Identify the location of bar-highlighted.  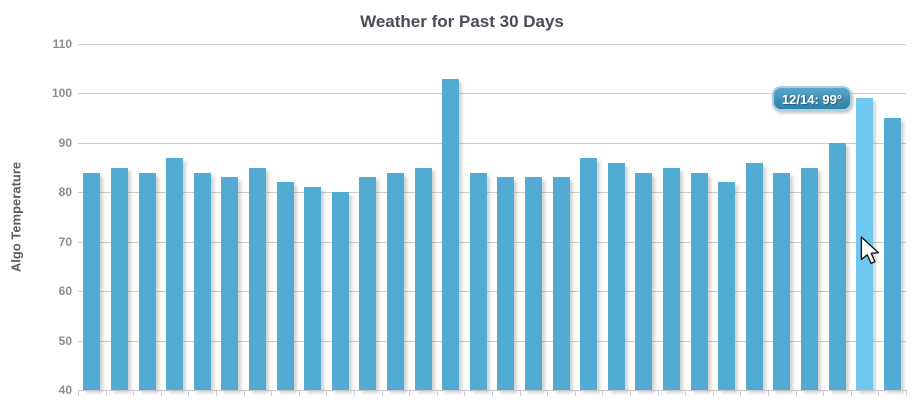
(864, 244).